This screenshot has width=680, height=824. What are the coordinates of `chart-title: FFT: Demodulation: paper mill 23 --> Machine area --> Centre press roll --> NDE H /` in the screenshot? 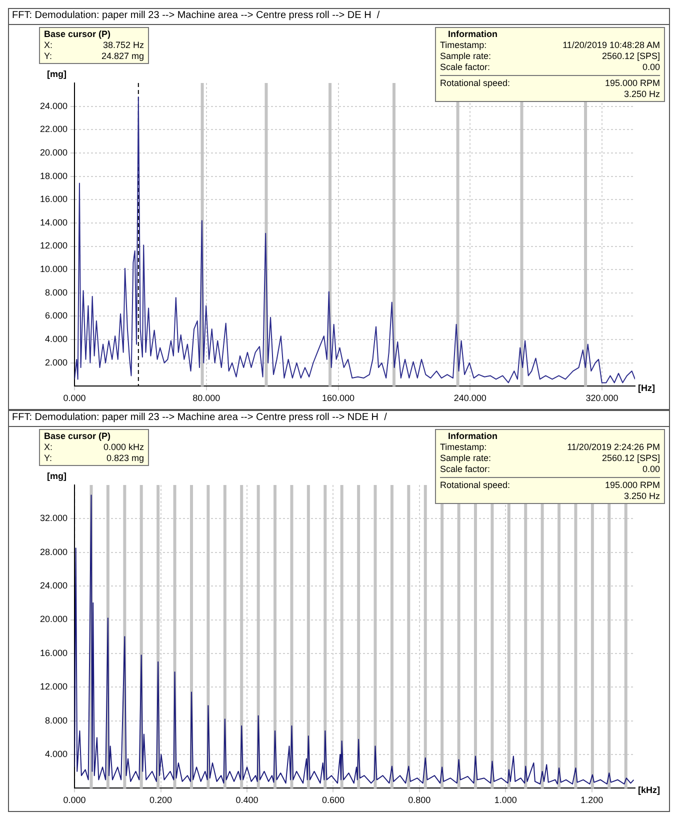 It's located at (339, 419).